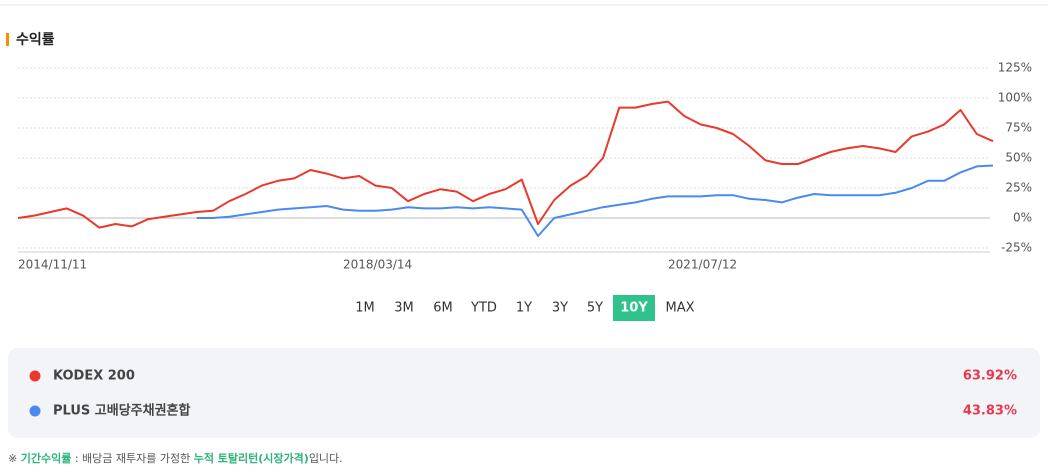  I want to click on period-button: YTD, so click(483, 308).